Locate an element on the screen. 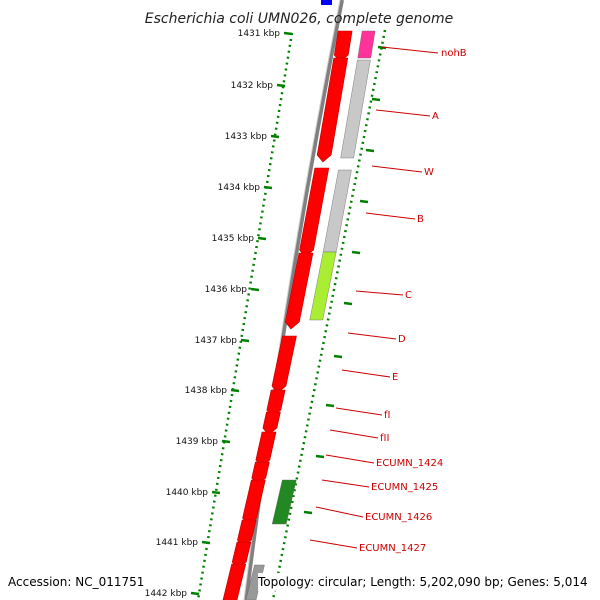 The height and width of the screenshot is (600, 600). accession-text: Accession: NC_011751 is located at coordinates (76, 582).